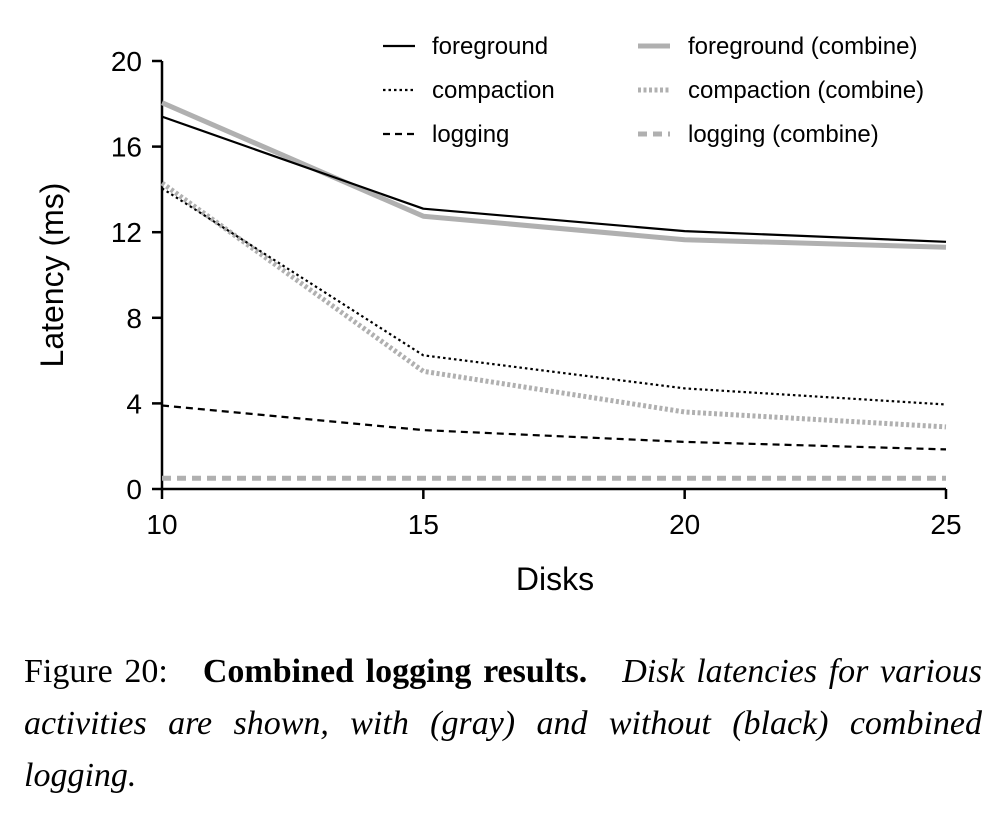 The image size is (998, 814). I want to click on caption-figure-number: Figure 20:, so click(96, 671).